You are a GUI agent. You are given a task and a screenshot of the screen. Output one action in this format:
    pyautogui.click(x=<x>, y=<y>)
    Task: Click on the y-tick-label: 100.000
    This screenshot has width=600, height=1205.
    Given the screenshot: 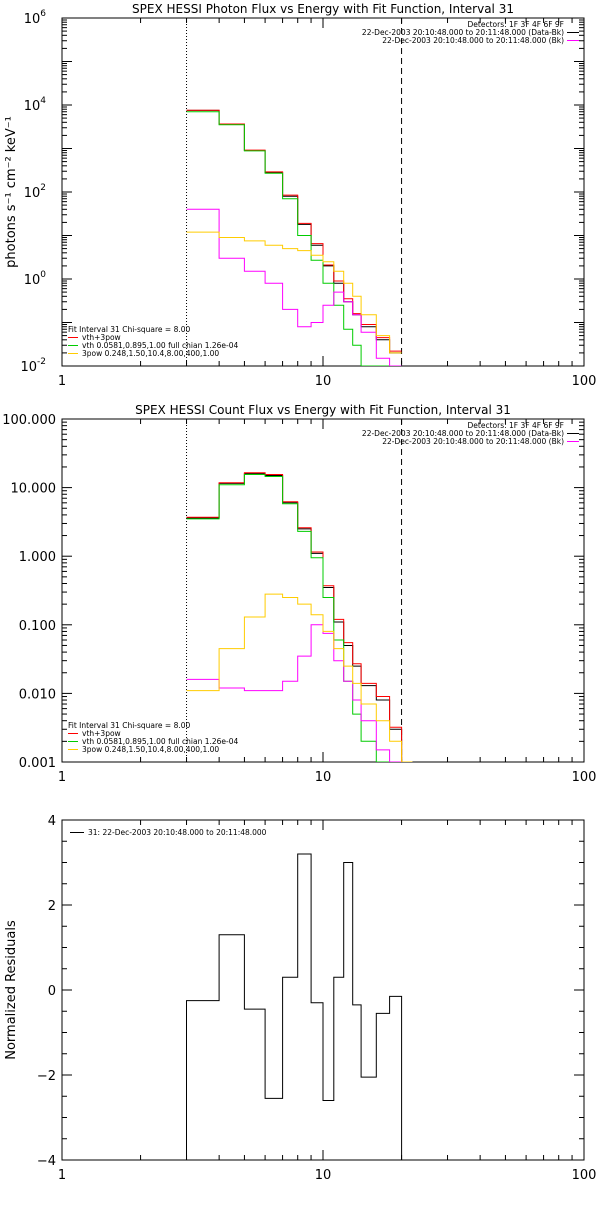 What is the action you would take?
    pyautogui.click(x=29, y=420)
    